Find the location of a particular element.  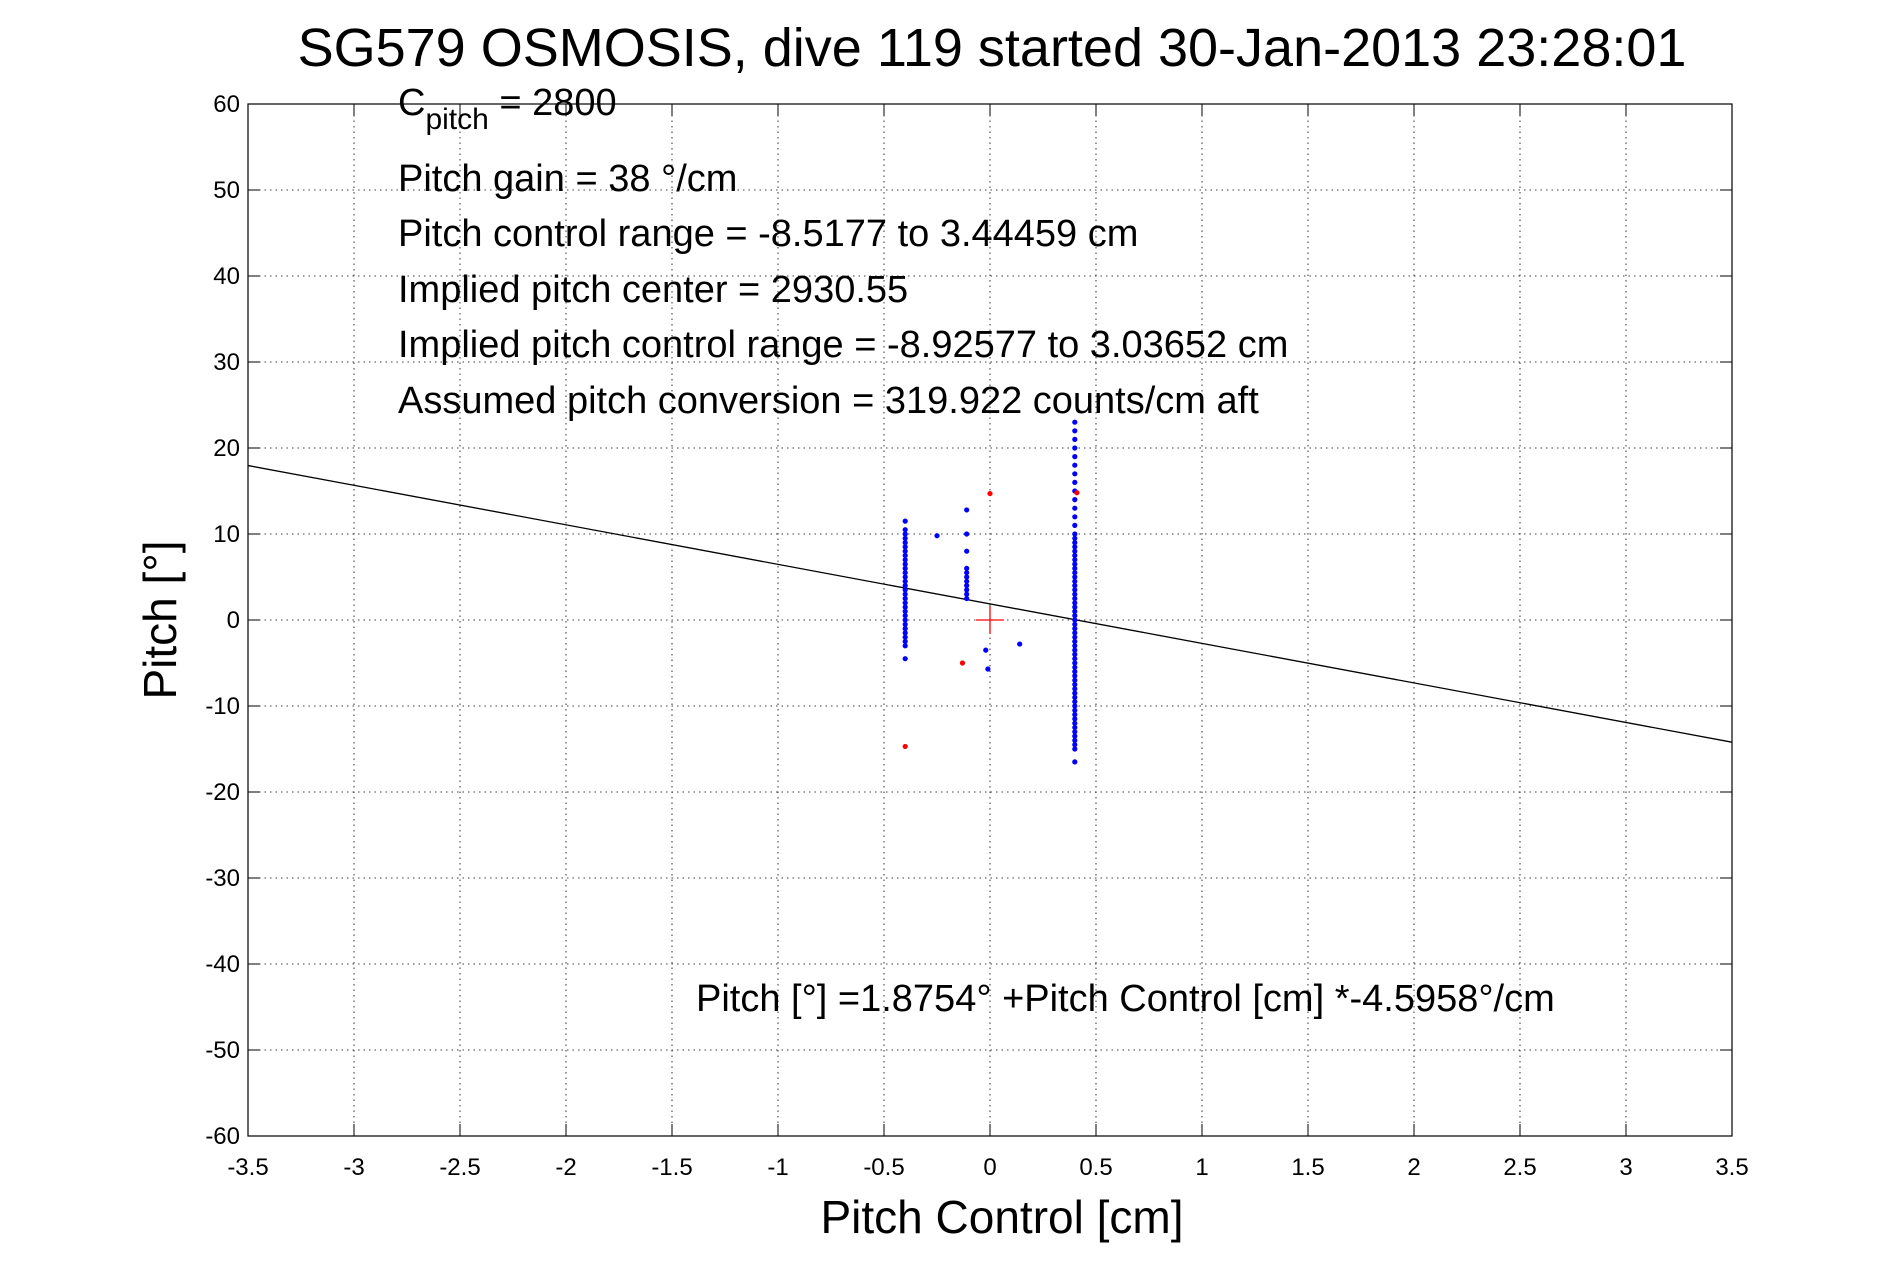

y-tick-label: -20 is located at coordinates (222, 792).